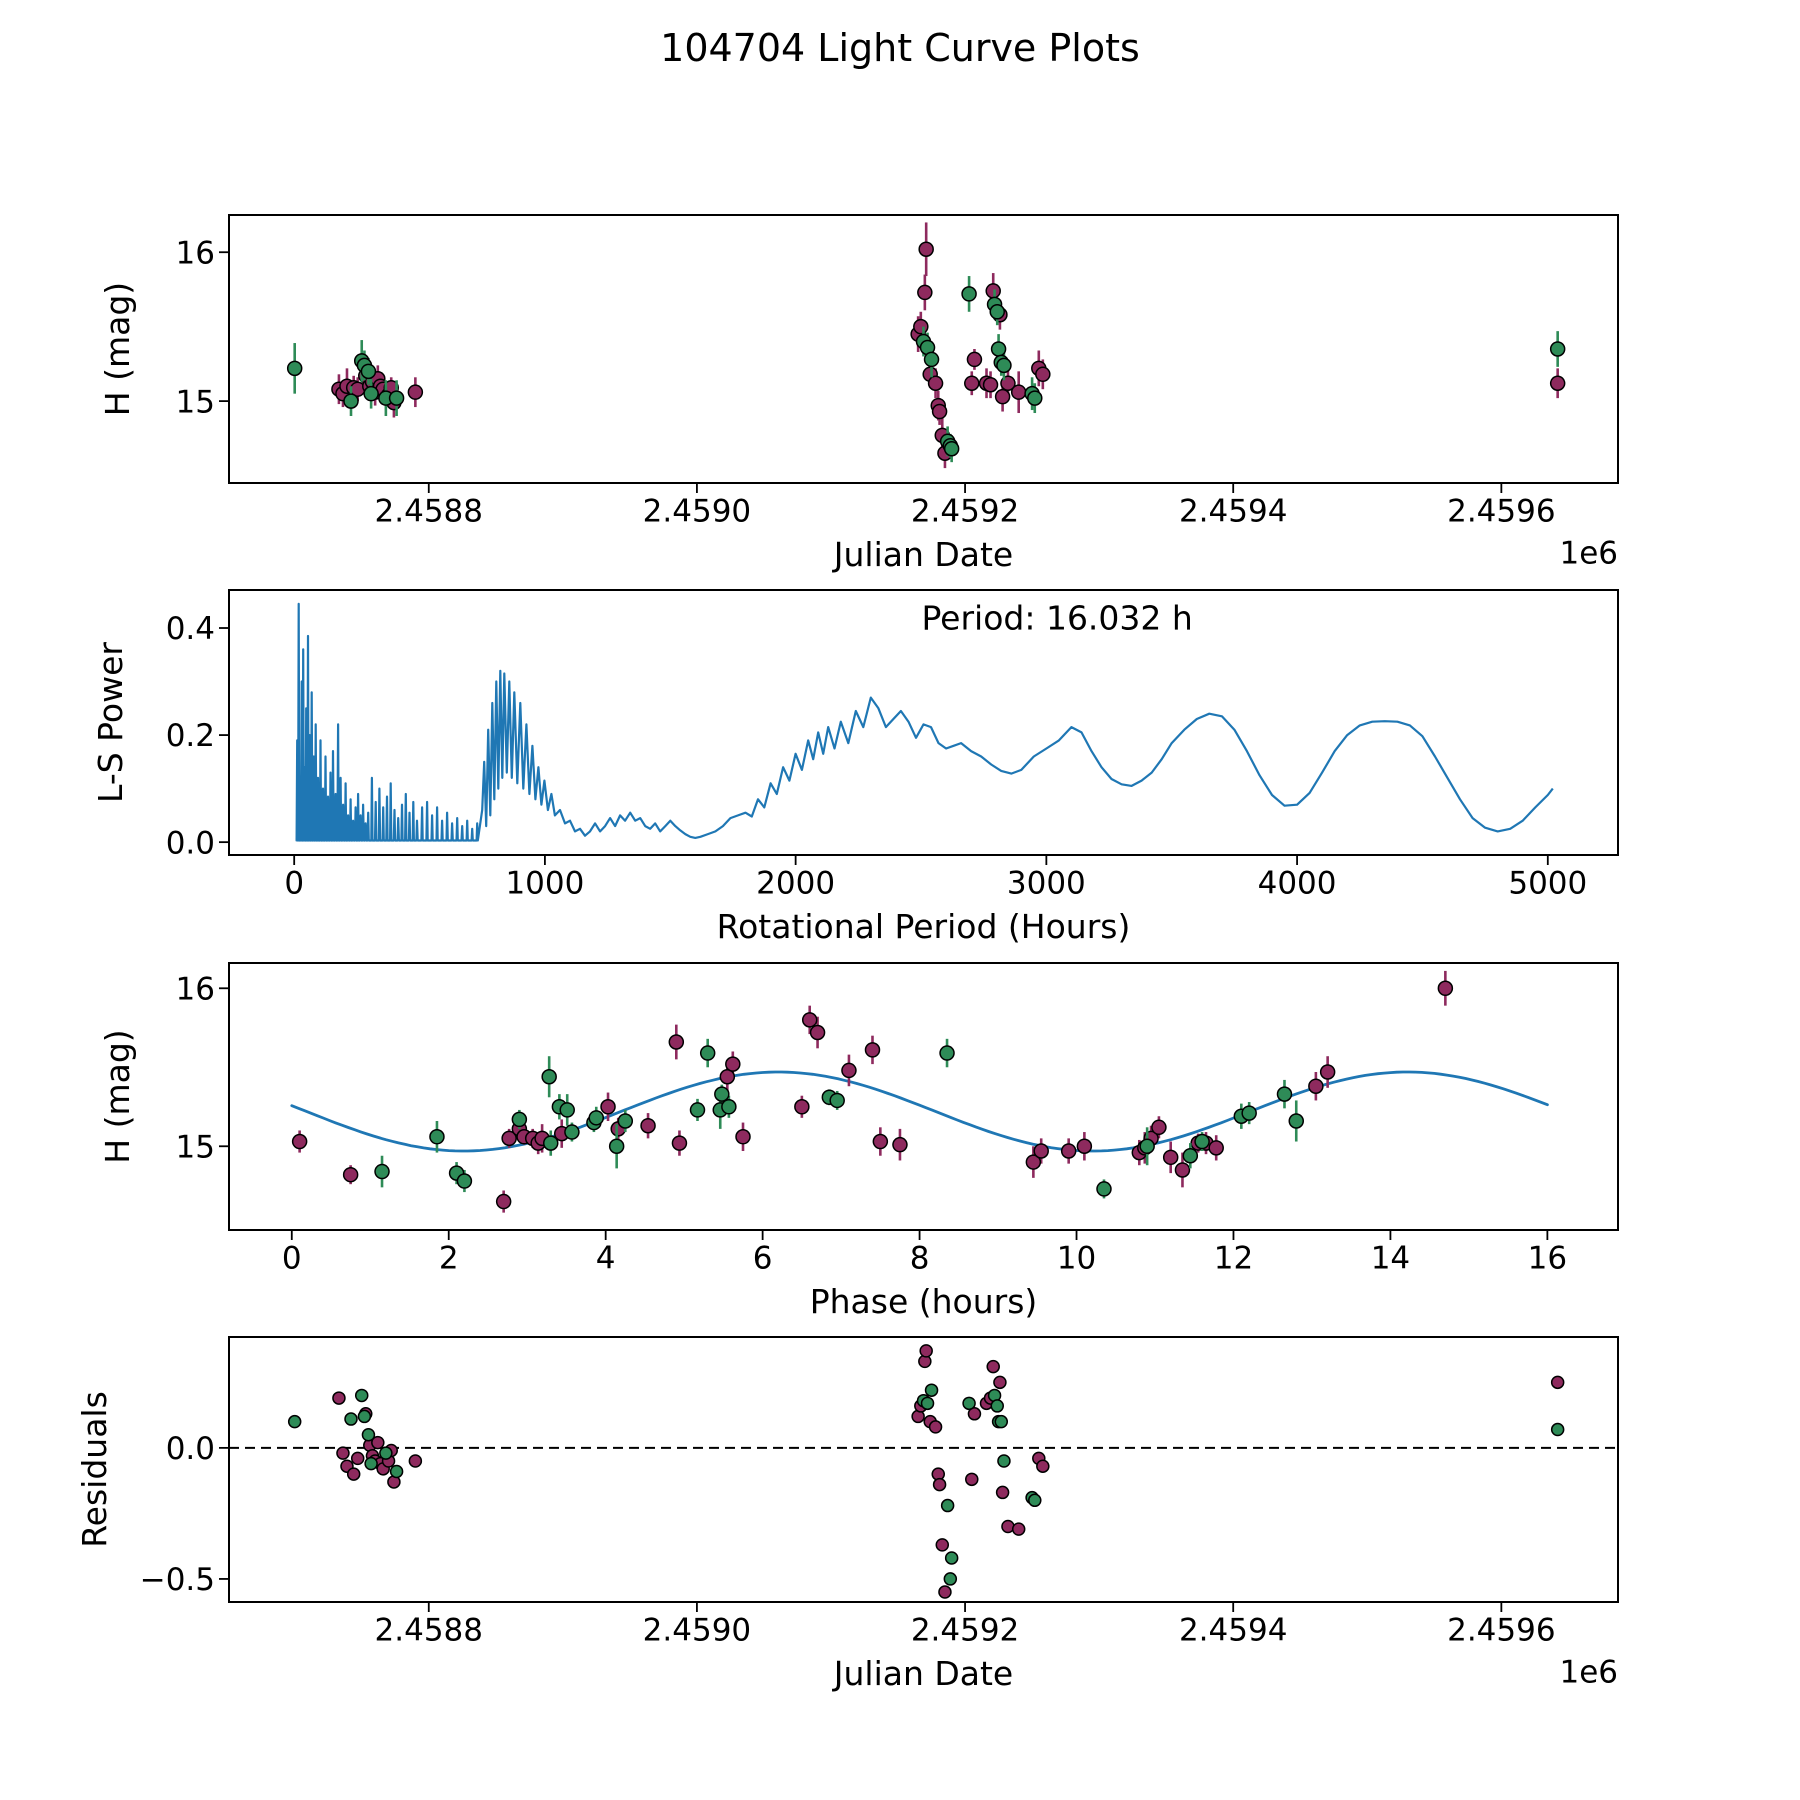  Describe the element at coordinates (1076, 1258) in the screenshot. I see `x-tick-label: 10` at that location.